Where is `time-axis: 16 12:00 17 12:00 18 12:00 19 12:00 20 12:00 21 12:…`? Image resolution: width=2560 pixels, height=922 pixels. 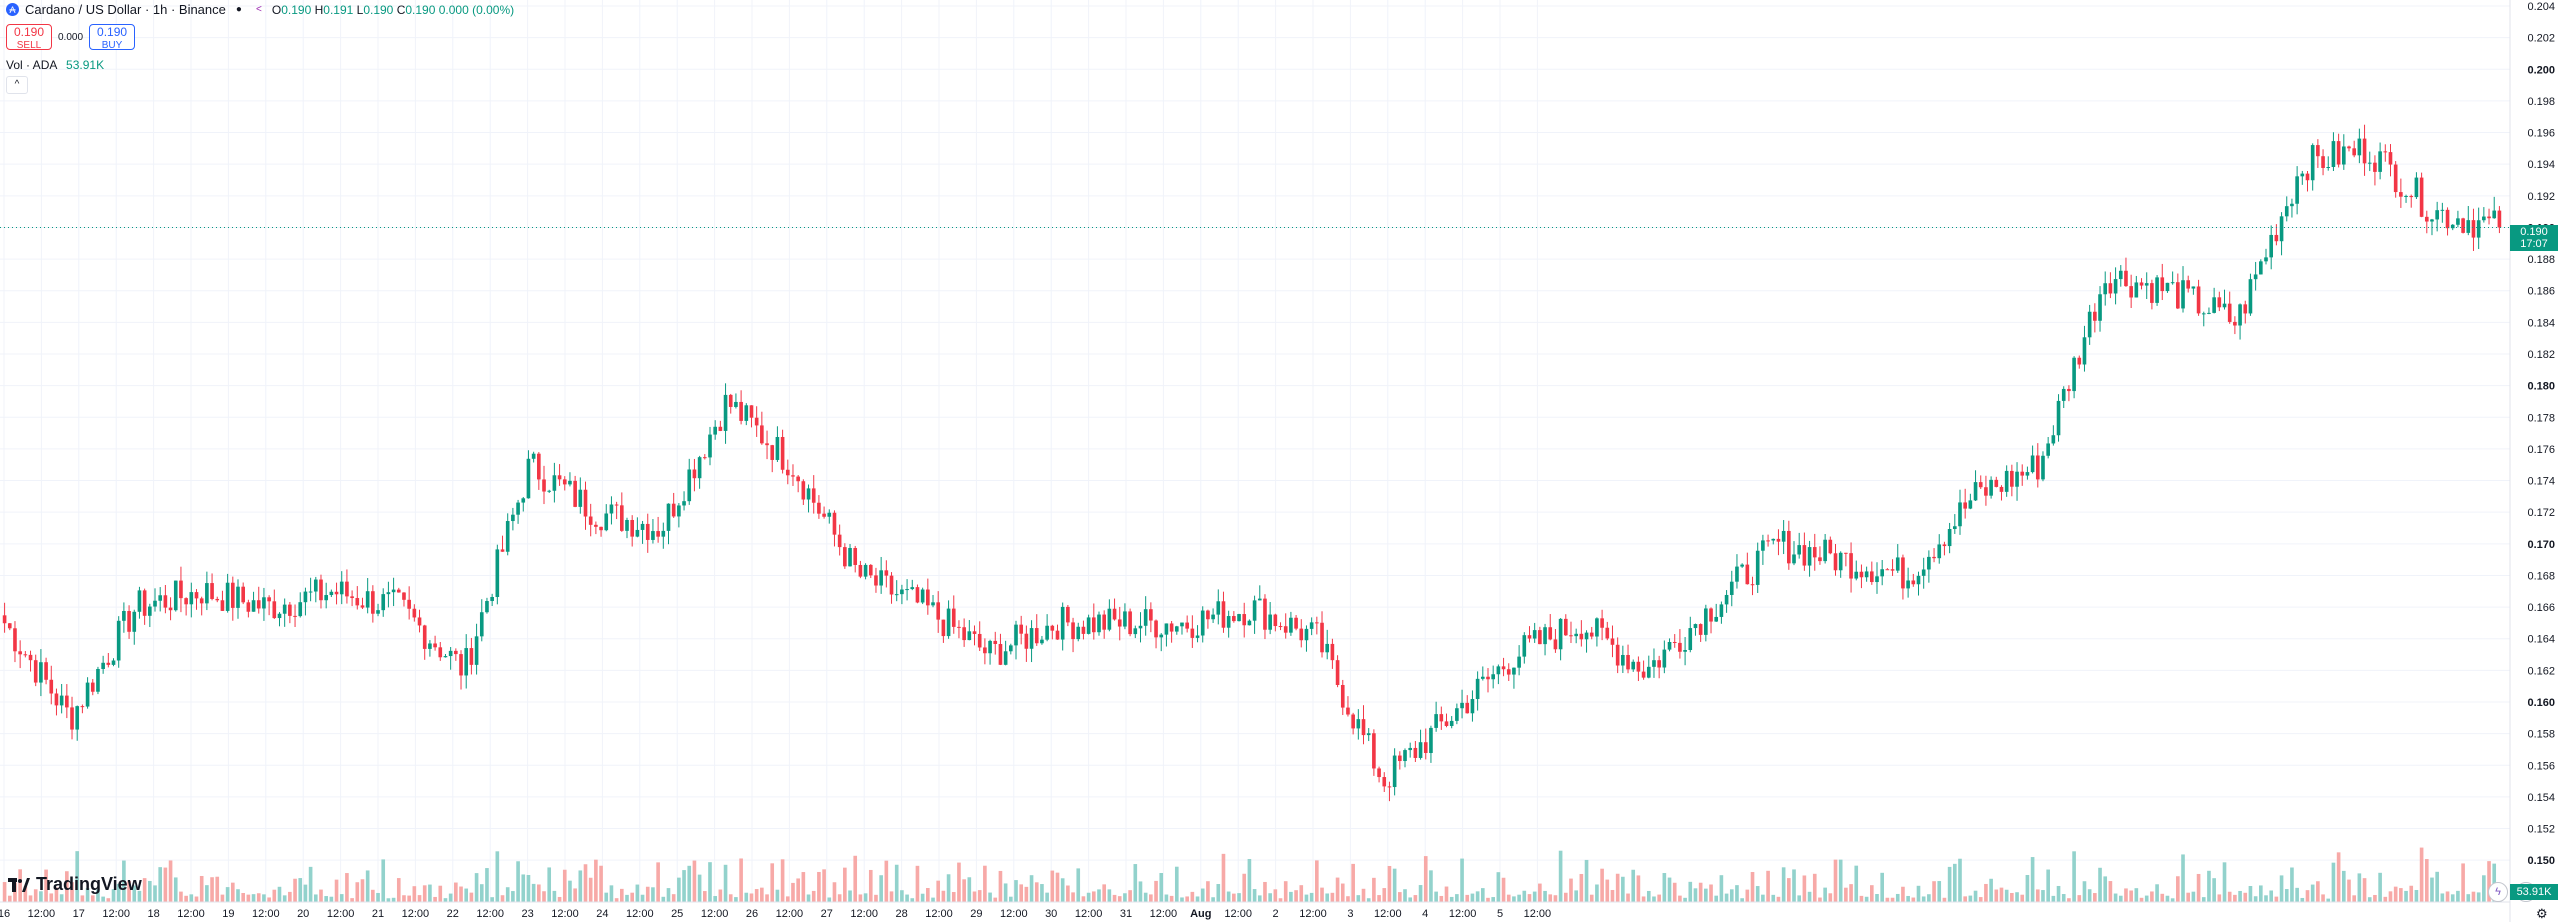
time-axis: 16 12:00 17 12:00 18 12:00 19 12:00 20 12:00 21 12:… is located at coordinates (1255, 910).